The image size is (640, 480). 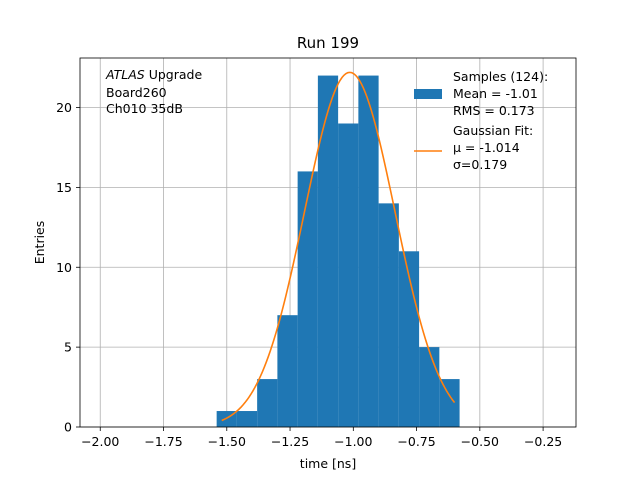 I want to click on y-tick-label-3: 15, so click(x=64, y=187).